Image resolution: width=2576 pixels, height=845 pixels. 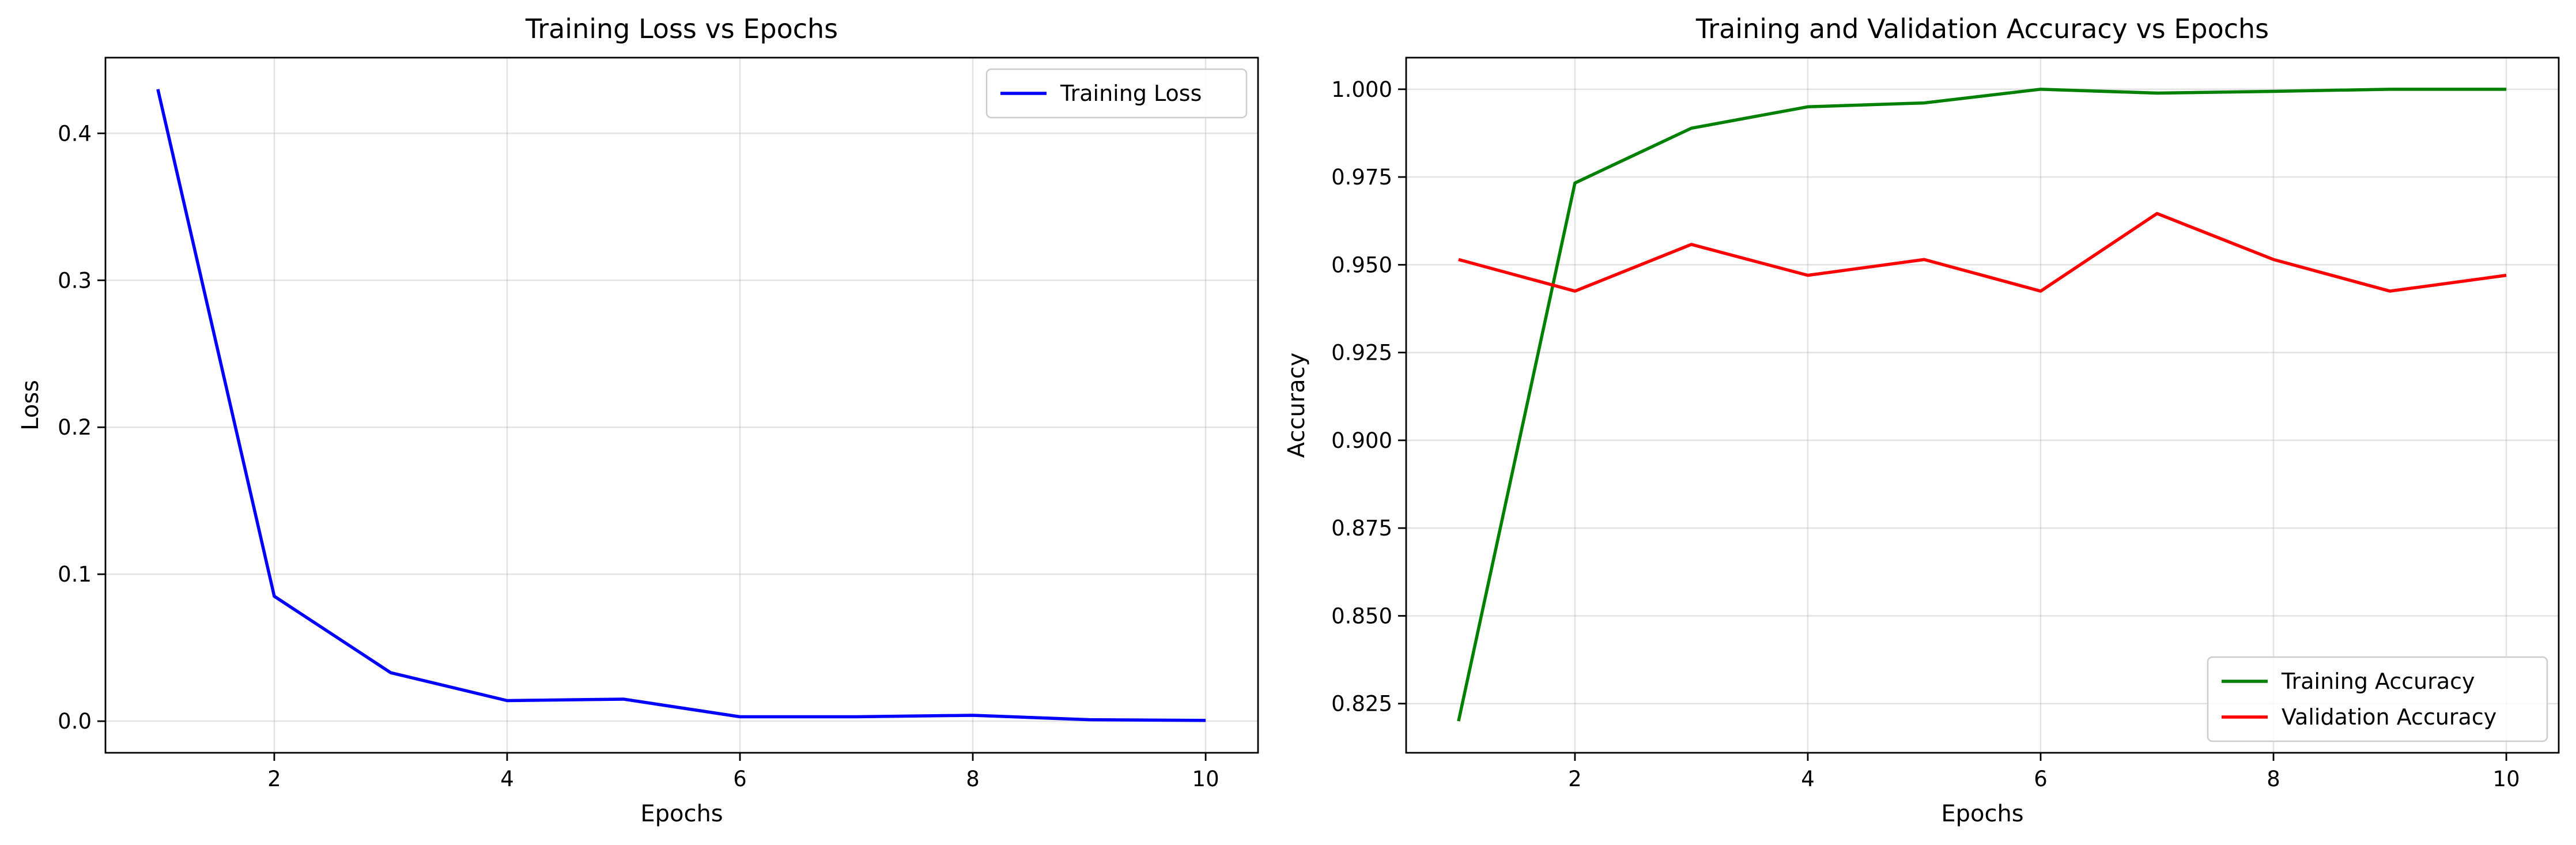 I want to click on accuracy-legend: Training Accuracy Validation Accuracy, so click(x=2377, y=699).